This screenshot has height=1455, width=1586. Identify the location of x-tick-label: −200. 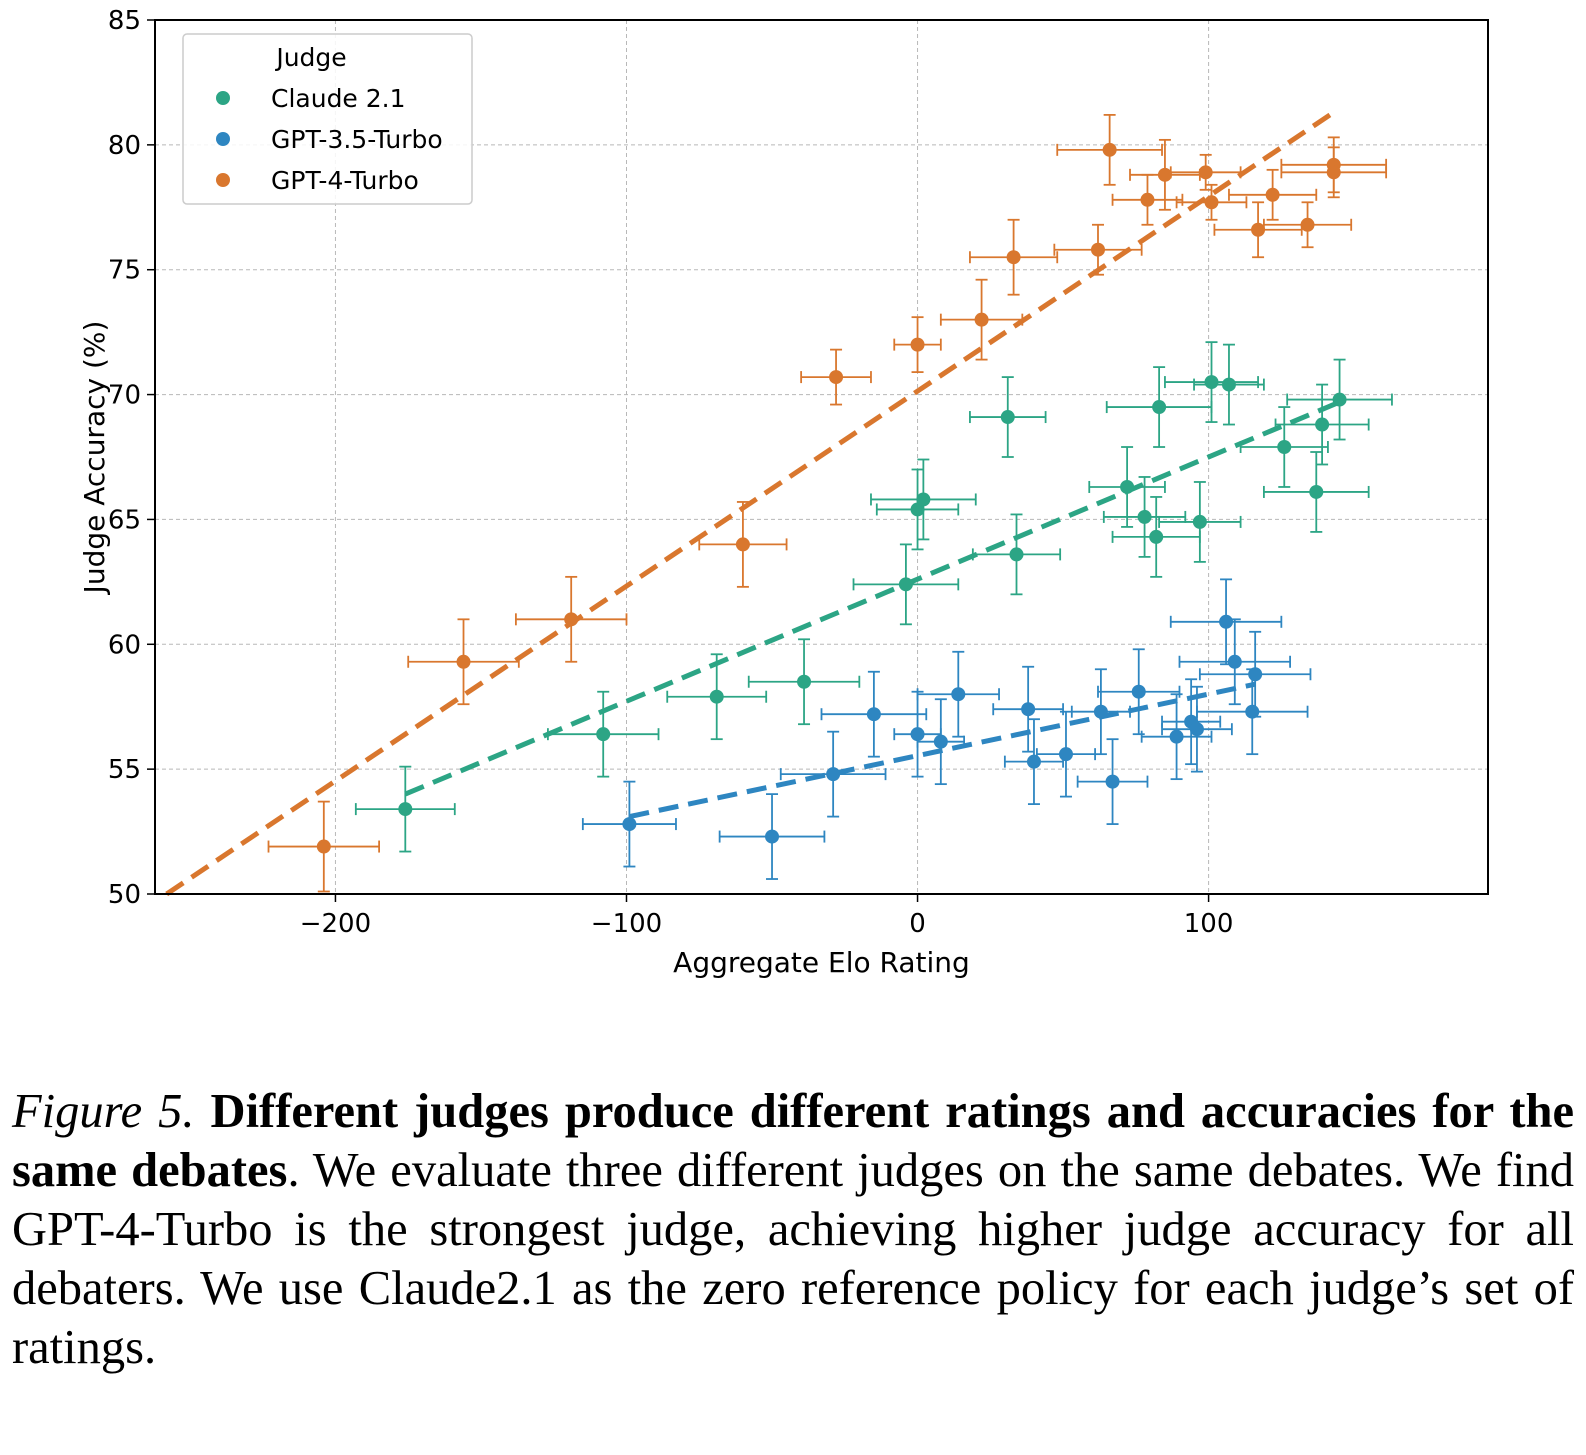
(335, 924).